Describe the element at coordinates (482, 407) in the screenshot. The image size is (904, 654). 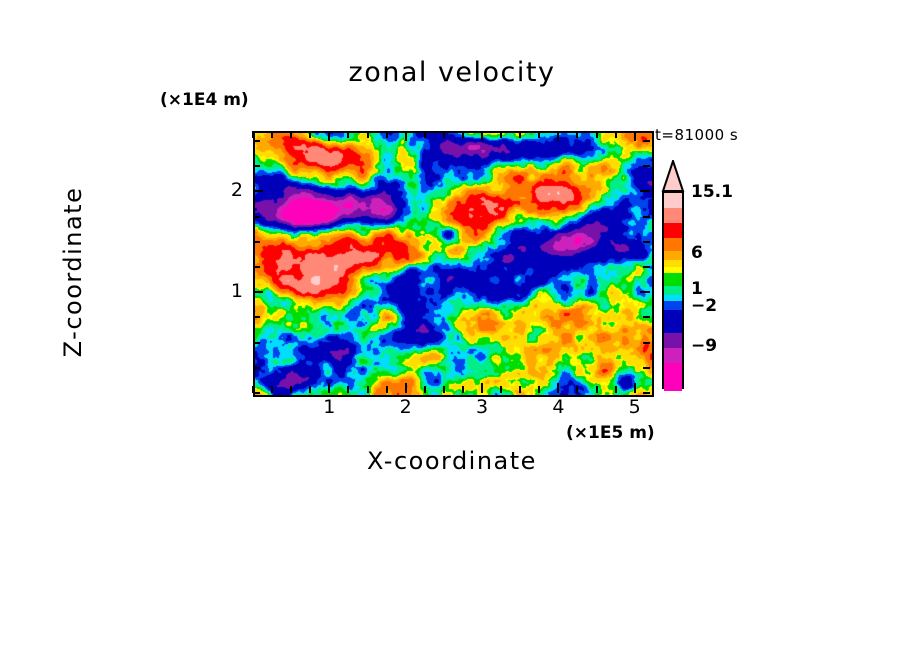
I see `x-tick-label: 3` at that location.